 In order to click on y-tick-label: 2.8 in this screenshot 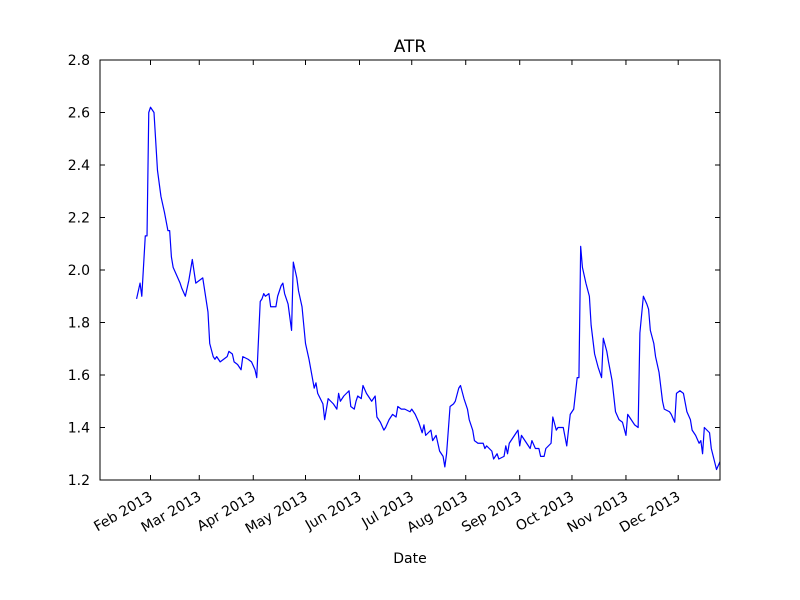, I will do `click(79, 61)`.